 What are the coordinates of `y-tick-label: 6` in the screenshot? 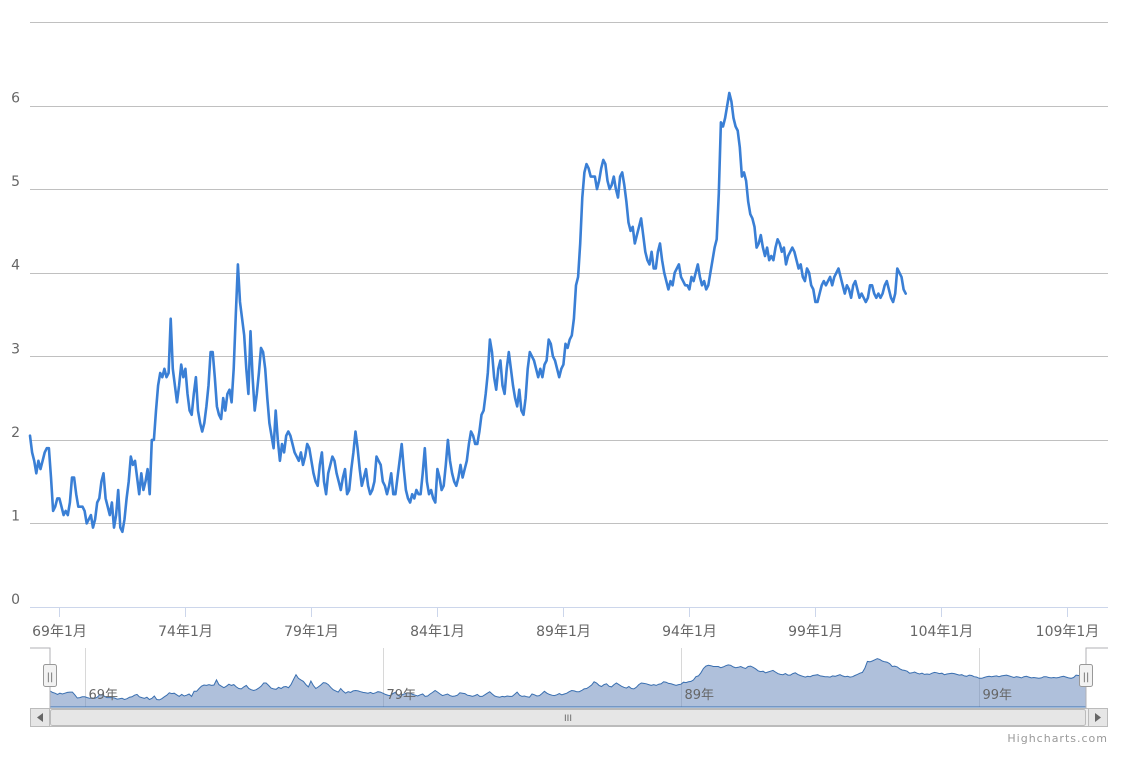 It's located at (15, 99).